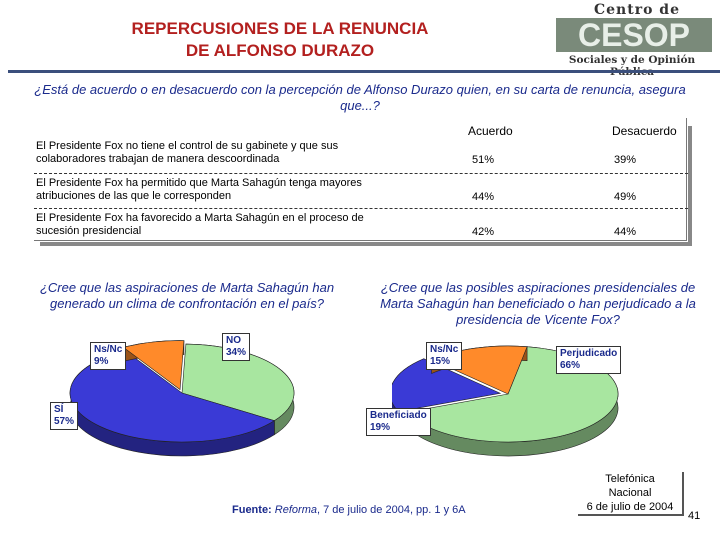 Image resolution: width=720 pixels, height=540 pixels. Describe the element at coordinates (630, 479) in the screenshot. I see `stamp-line-1: Telefónica` at that location.